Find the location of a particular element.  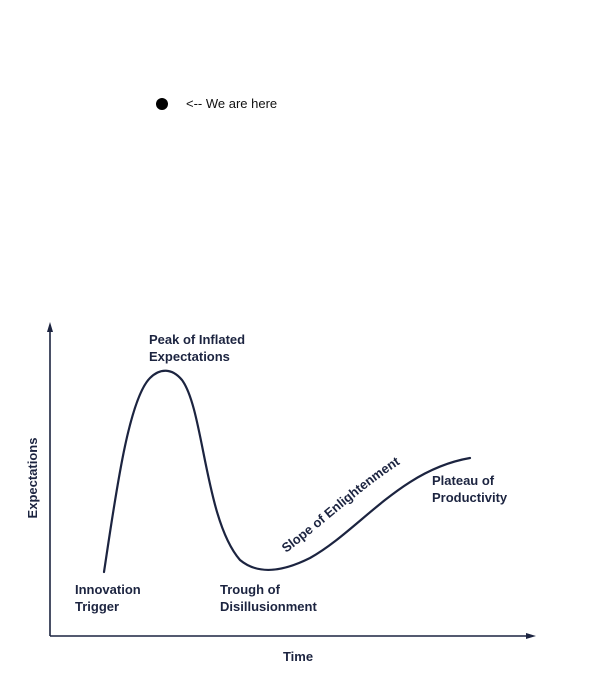

stage-innovation-trigger-line1: Innovation is located at coordinates (108, 589).